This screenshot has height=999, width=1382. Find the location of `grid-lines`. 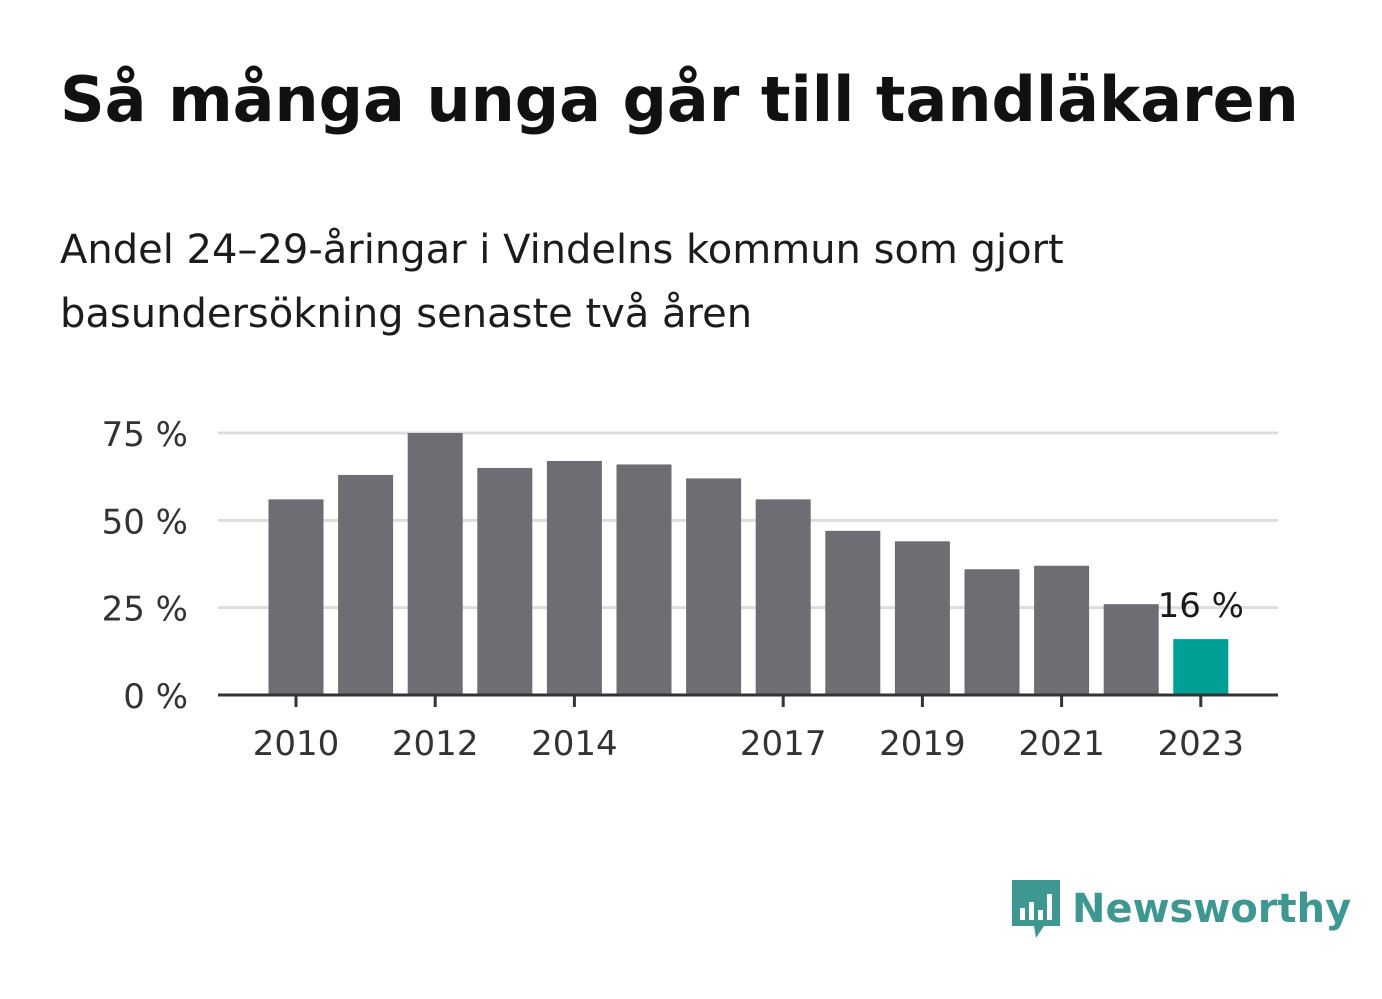

grid-lines is located at coordinates (748, 520).